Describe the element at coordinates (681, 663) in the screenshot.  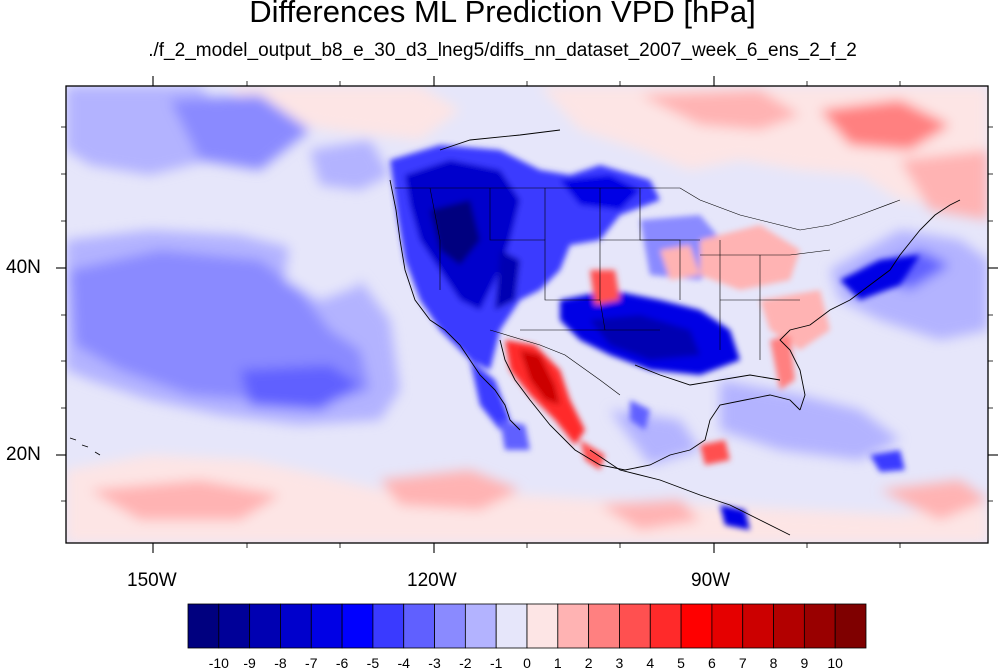
I see `colorbar-tick-label: 5` at that location.